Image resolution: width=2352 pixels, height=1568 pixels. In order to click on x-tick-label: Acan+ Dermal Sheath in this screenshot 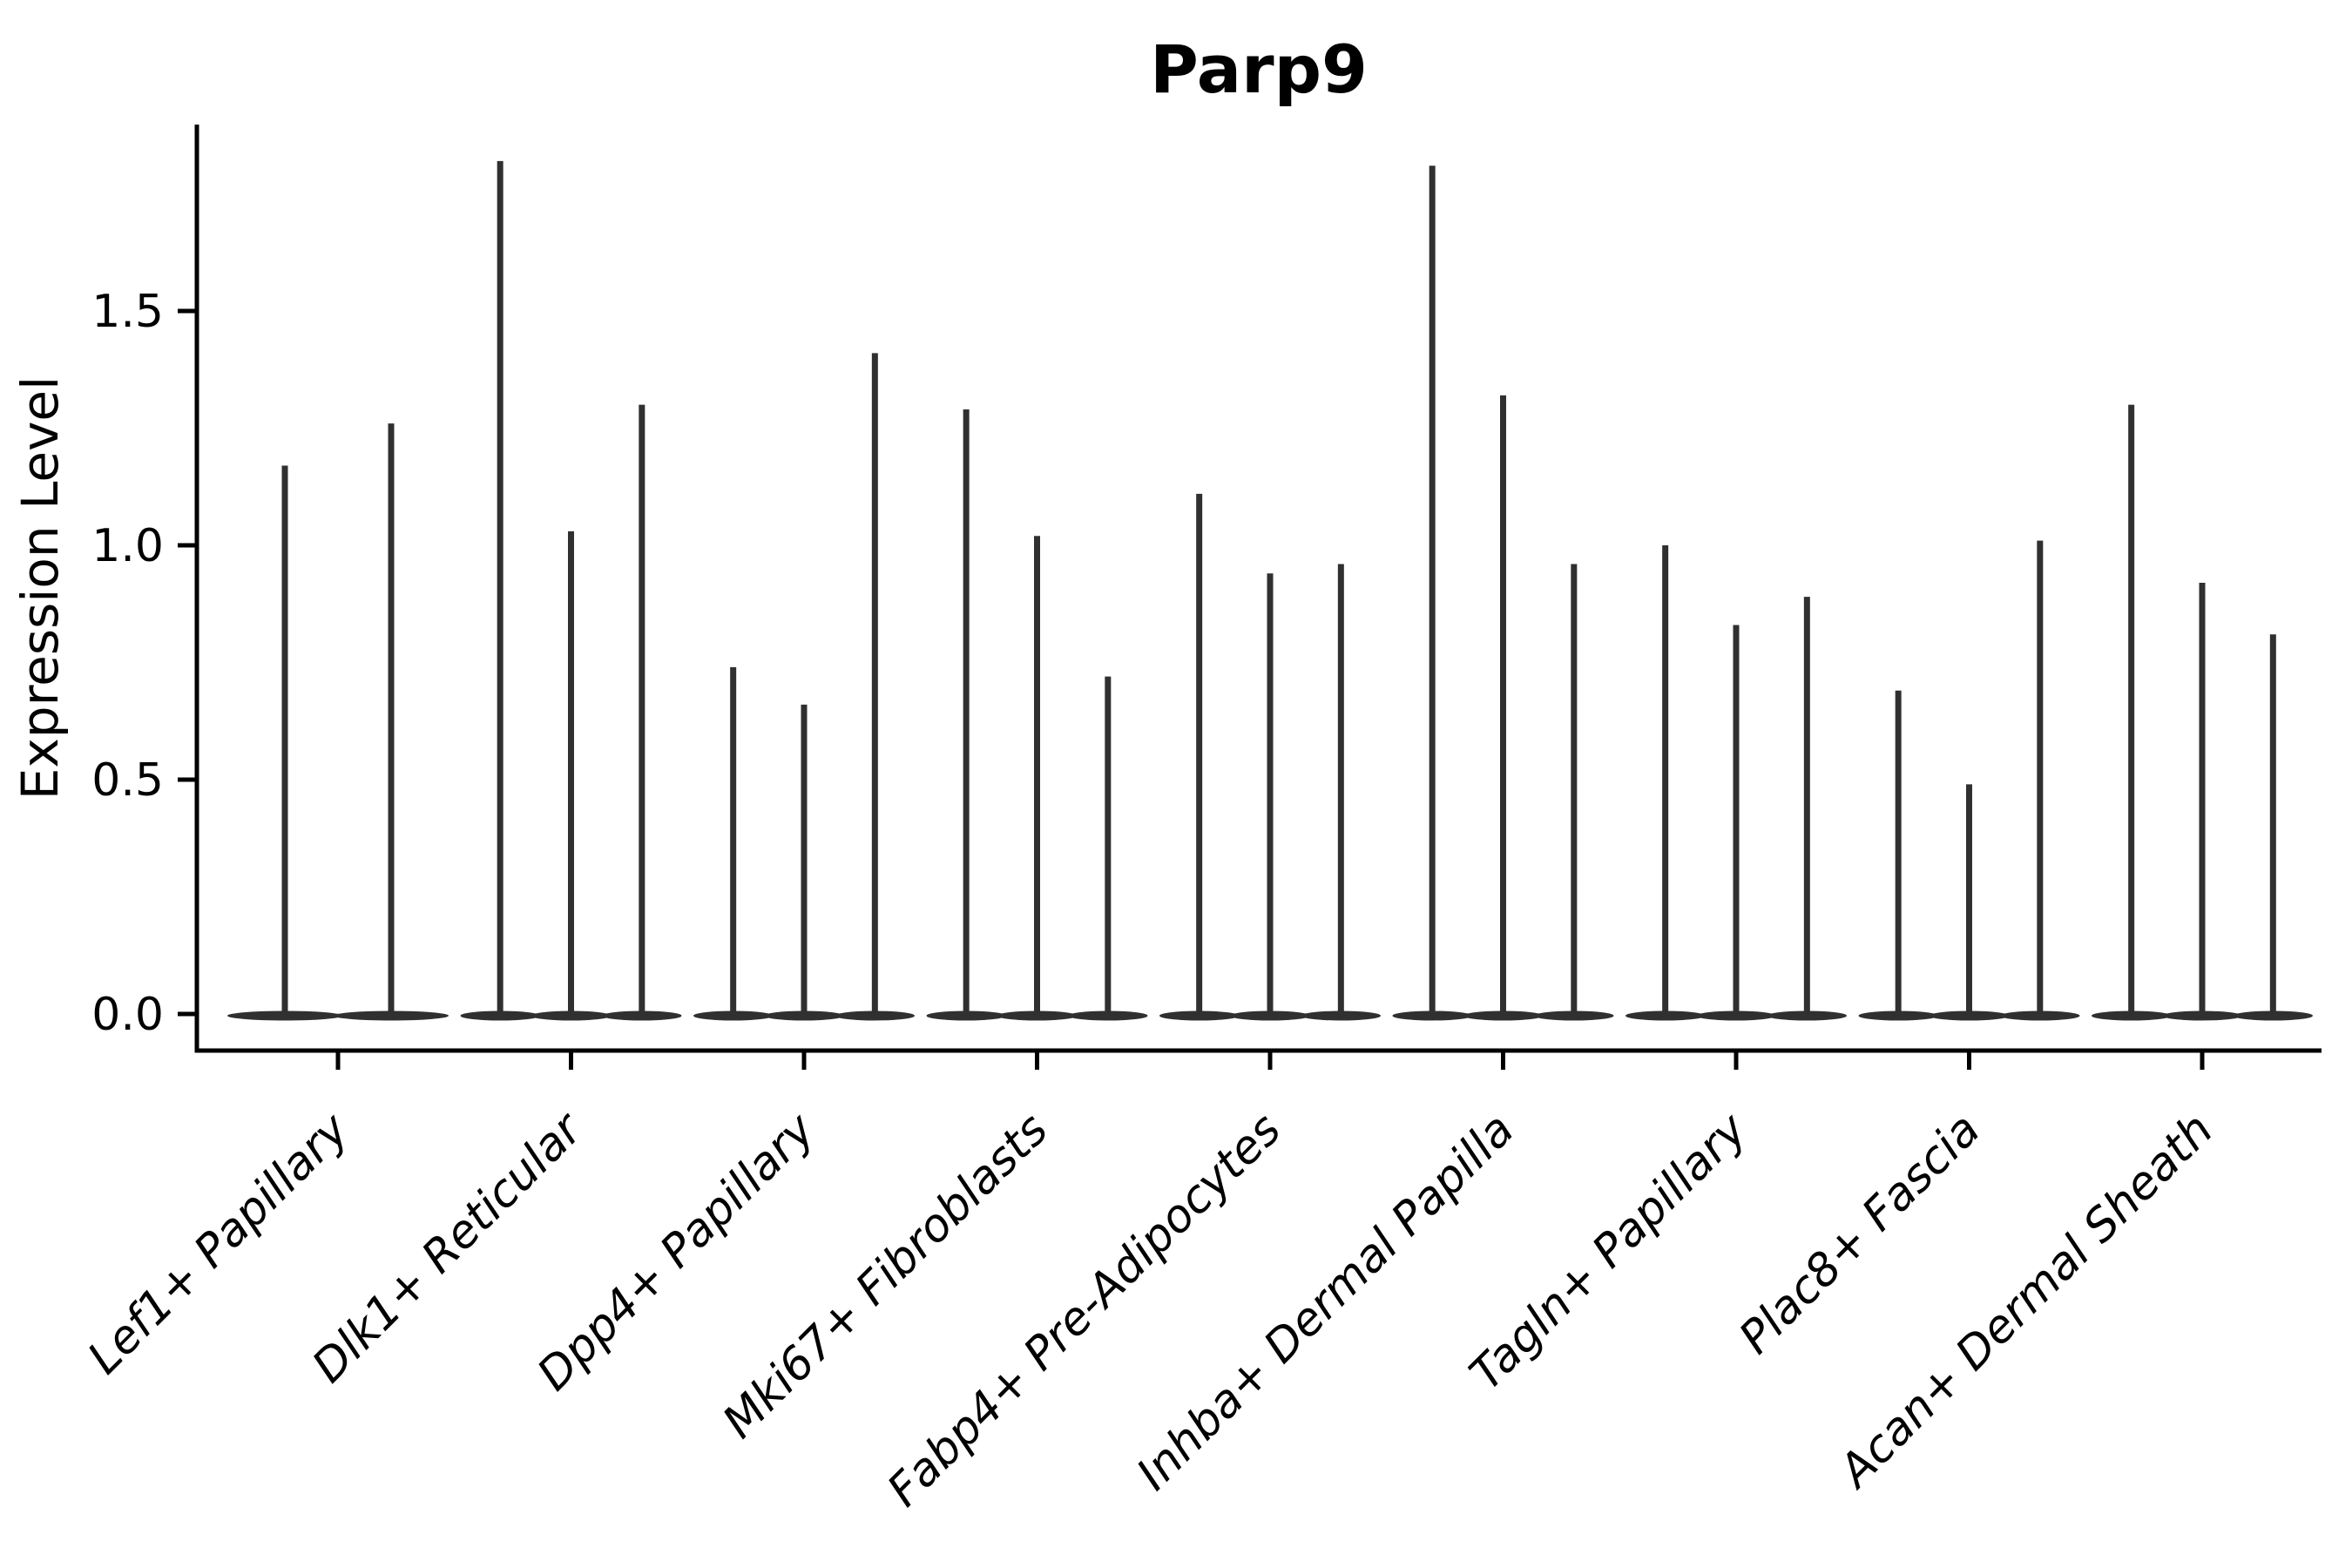, I will do `click(2025, 1301)`.